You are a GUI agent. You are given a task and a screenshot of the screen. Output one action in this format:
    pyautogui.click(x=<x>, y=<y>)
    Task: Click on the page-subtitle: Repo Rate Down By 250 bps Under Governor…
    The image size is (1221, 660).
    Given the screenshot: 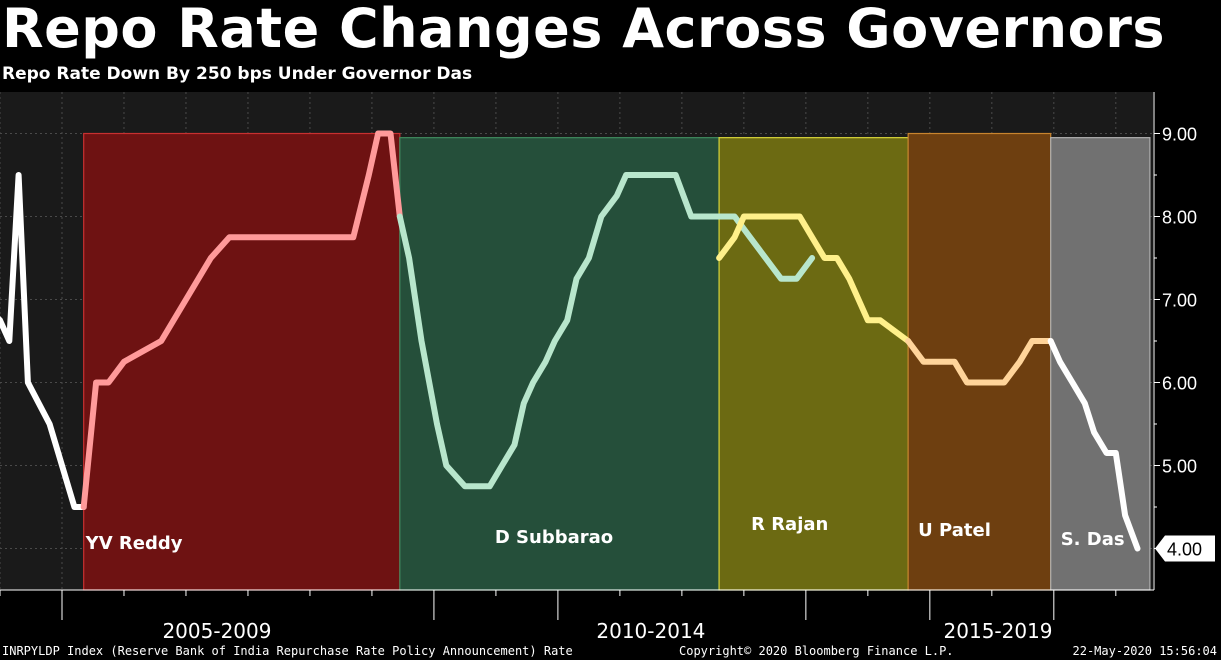 What is the action you would take?
    pyautogui.click(x=237, y=74)
    